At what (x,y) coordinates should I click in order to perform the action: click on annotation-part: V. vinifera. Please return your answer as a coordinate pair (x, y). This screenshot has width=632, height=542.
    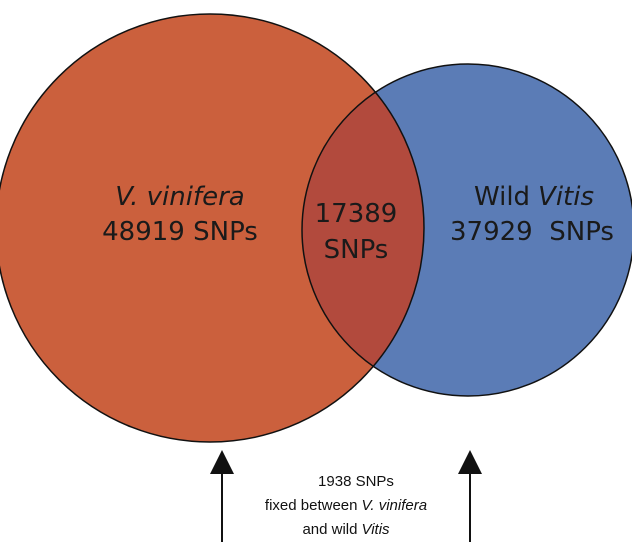
    Looking at the image, I should click on (394, 505).